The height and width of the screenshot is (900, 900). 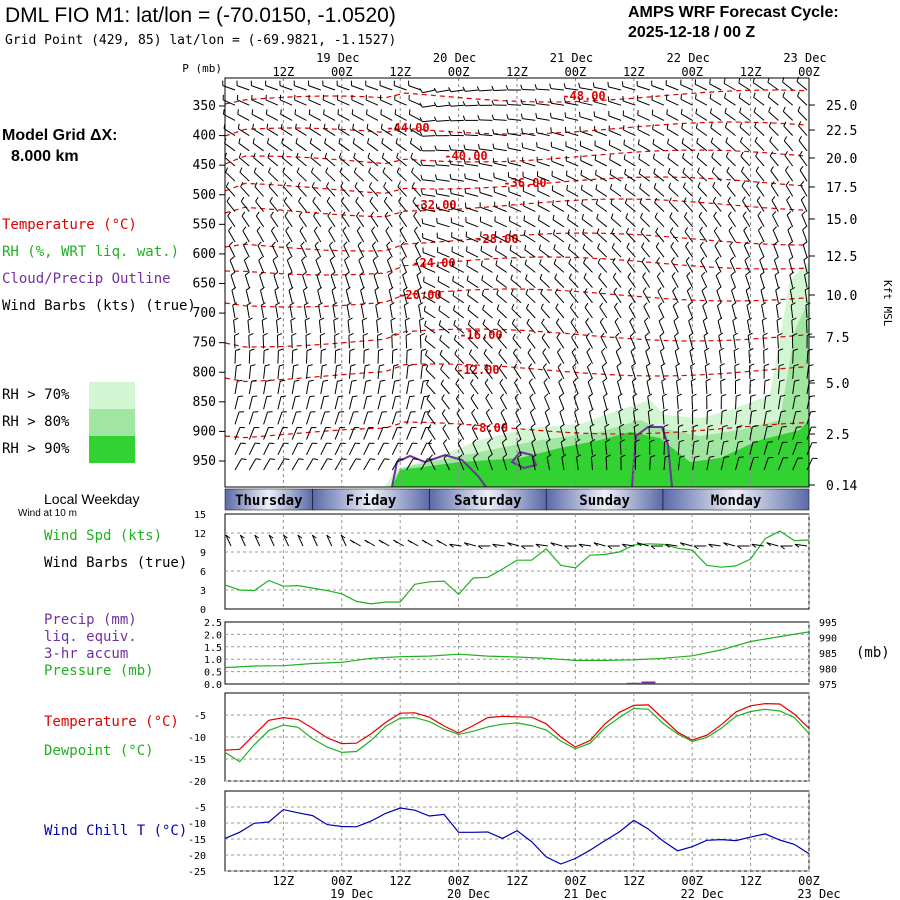 What do you see at coordinates (204, 224) in the screenshot?
I see `pressure-tick-label: 550` at bounding box center [204, 224].